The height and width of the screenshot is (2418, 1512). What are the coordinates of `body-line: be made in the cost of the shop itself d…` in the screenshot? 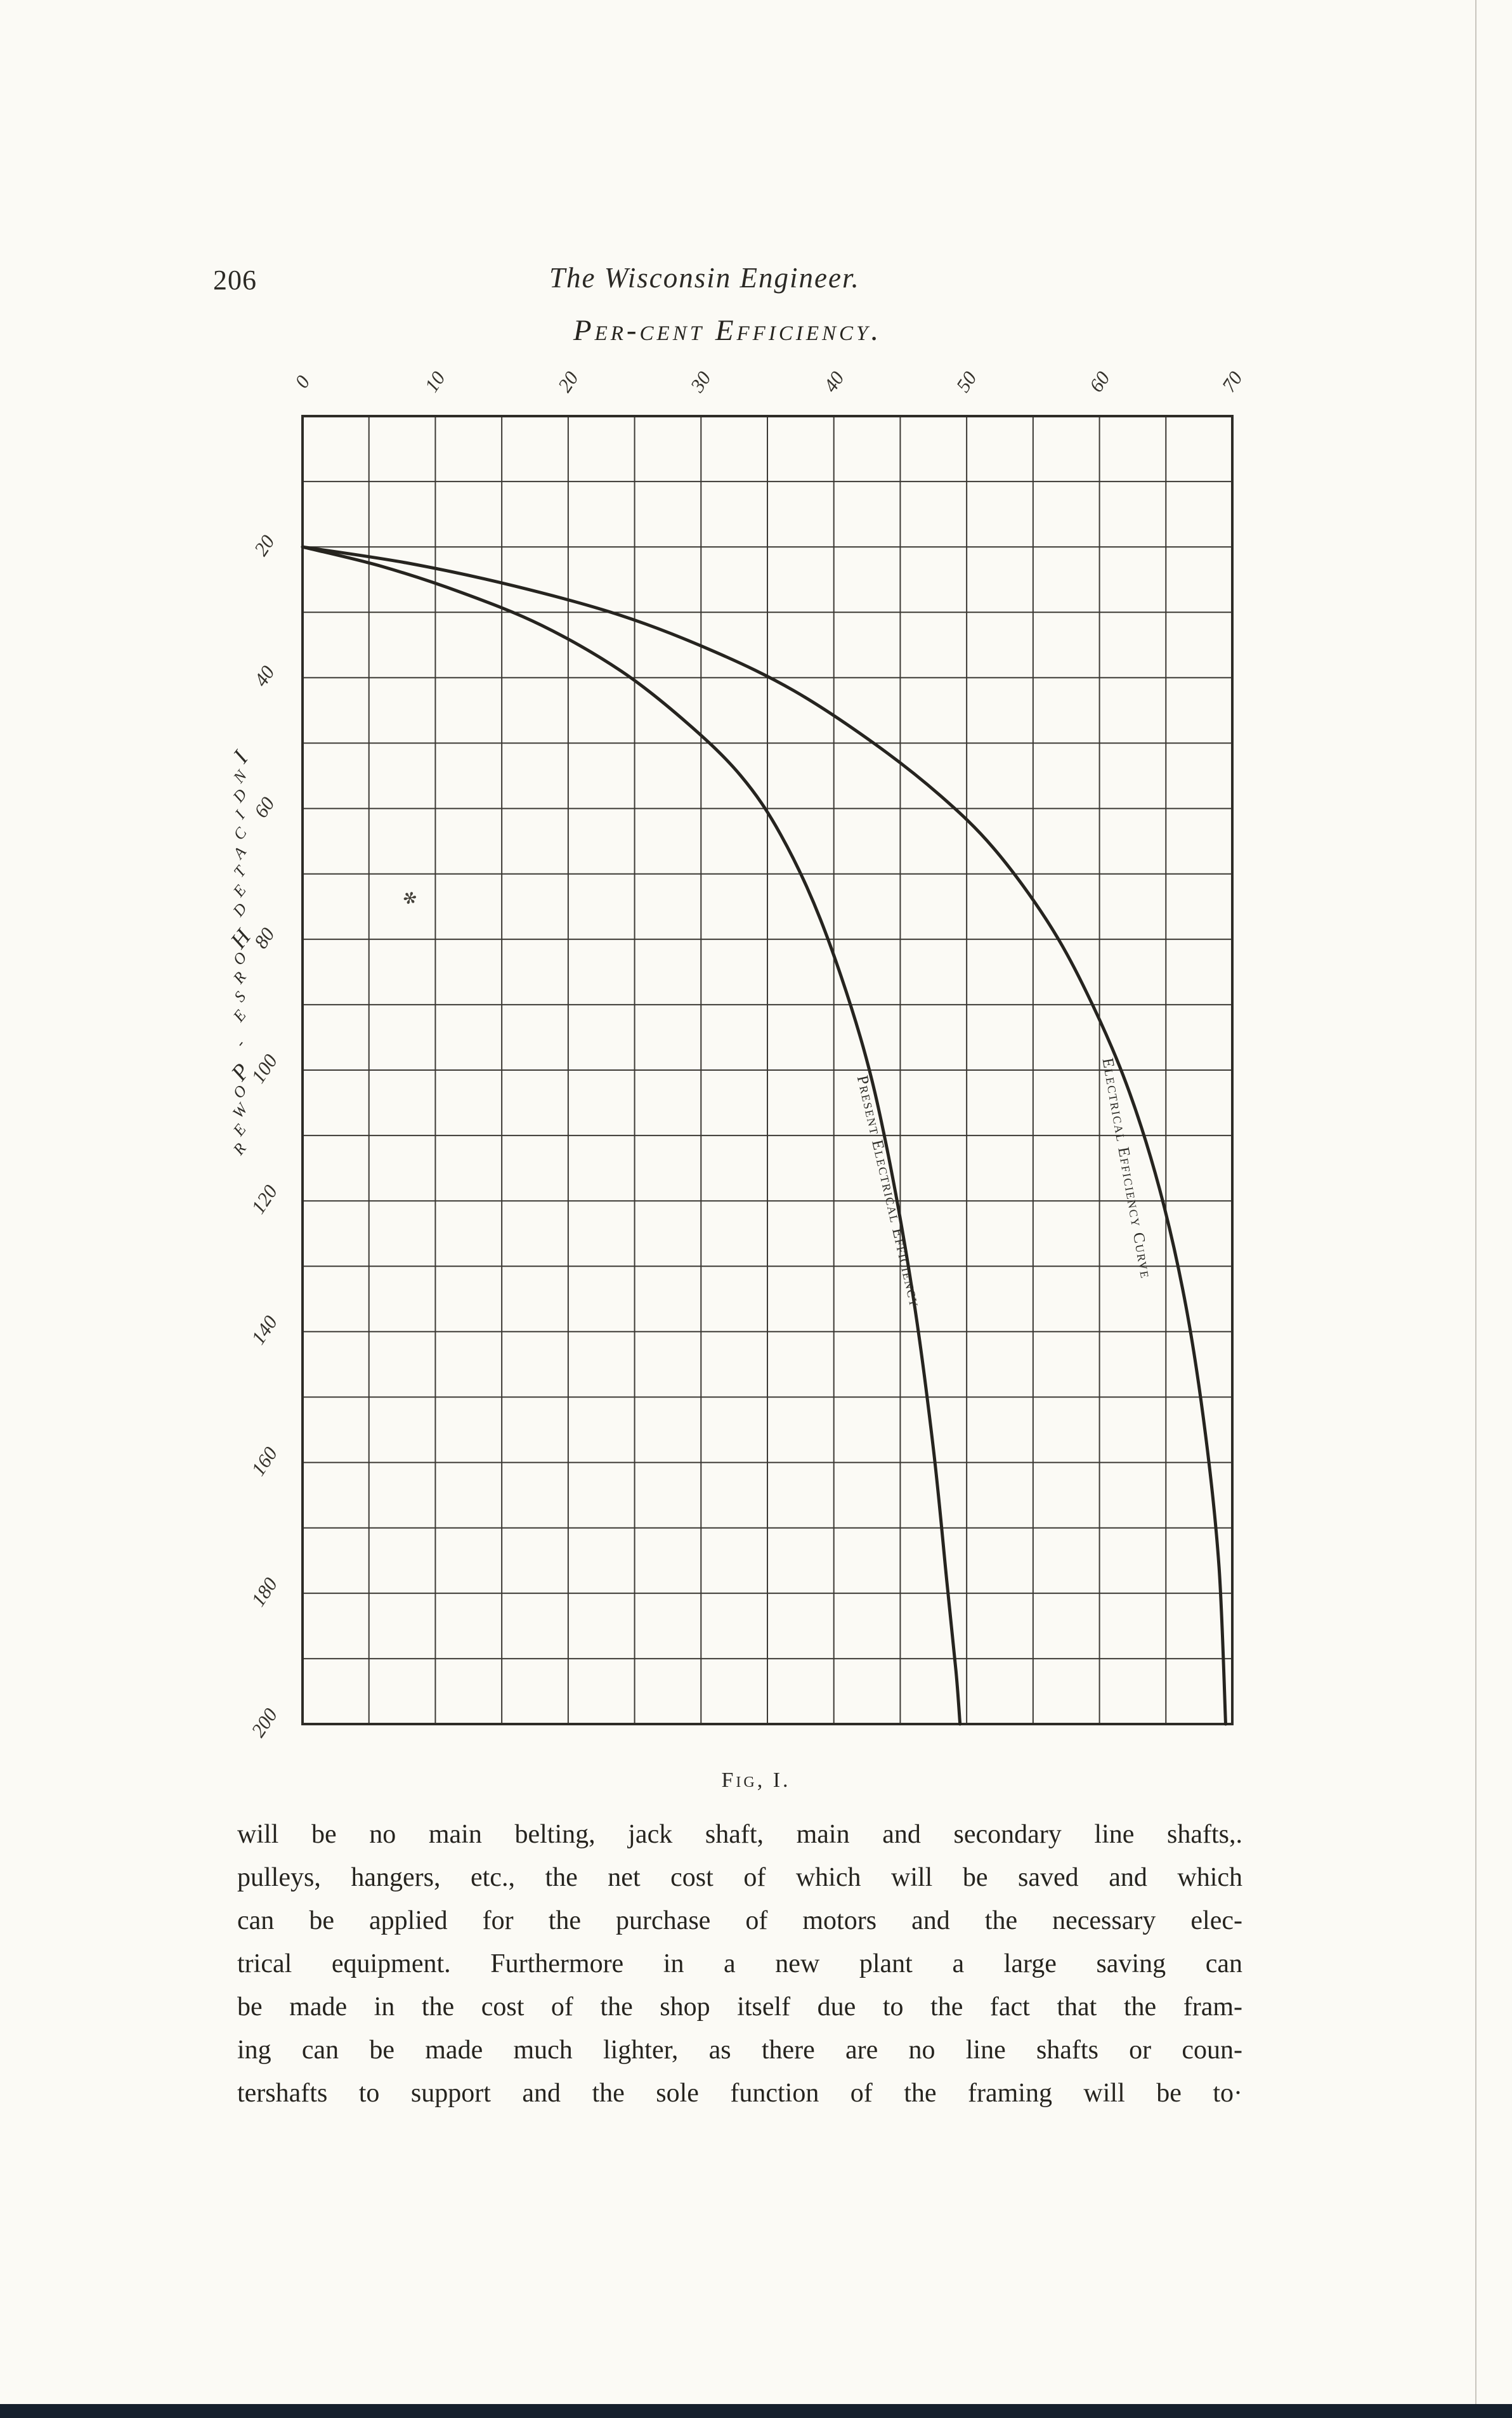 It's located at (739, 2007).